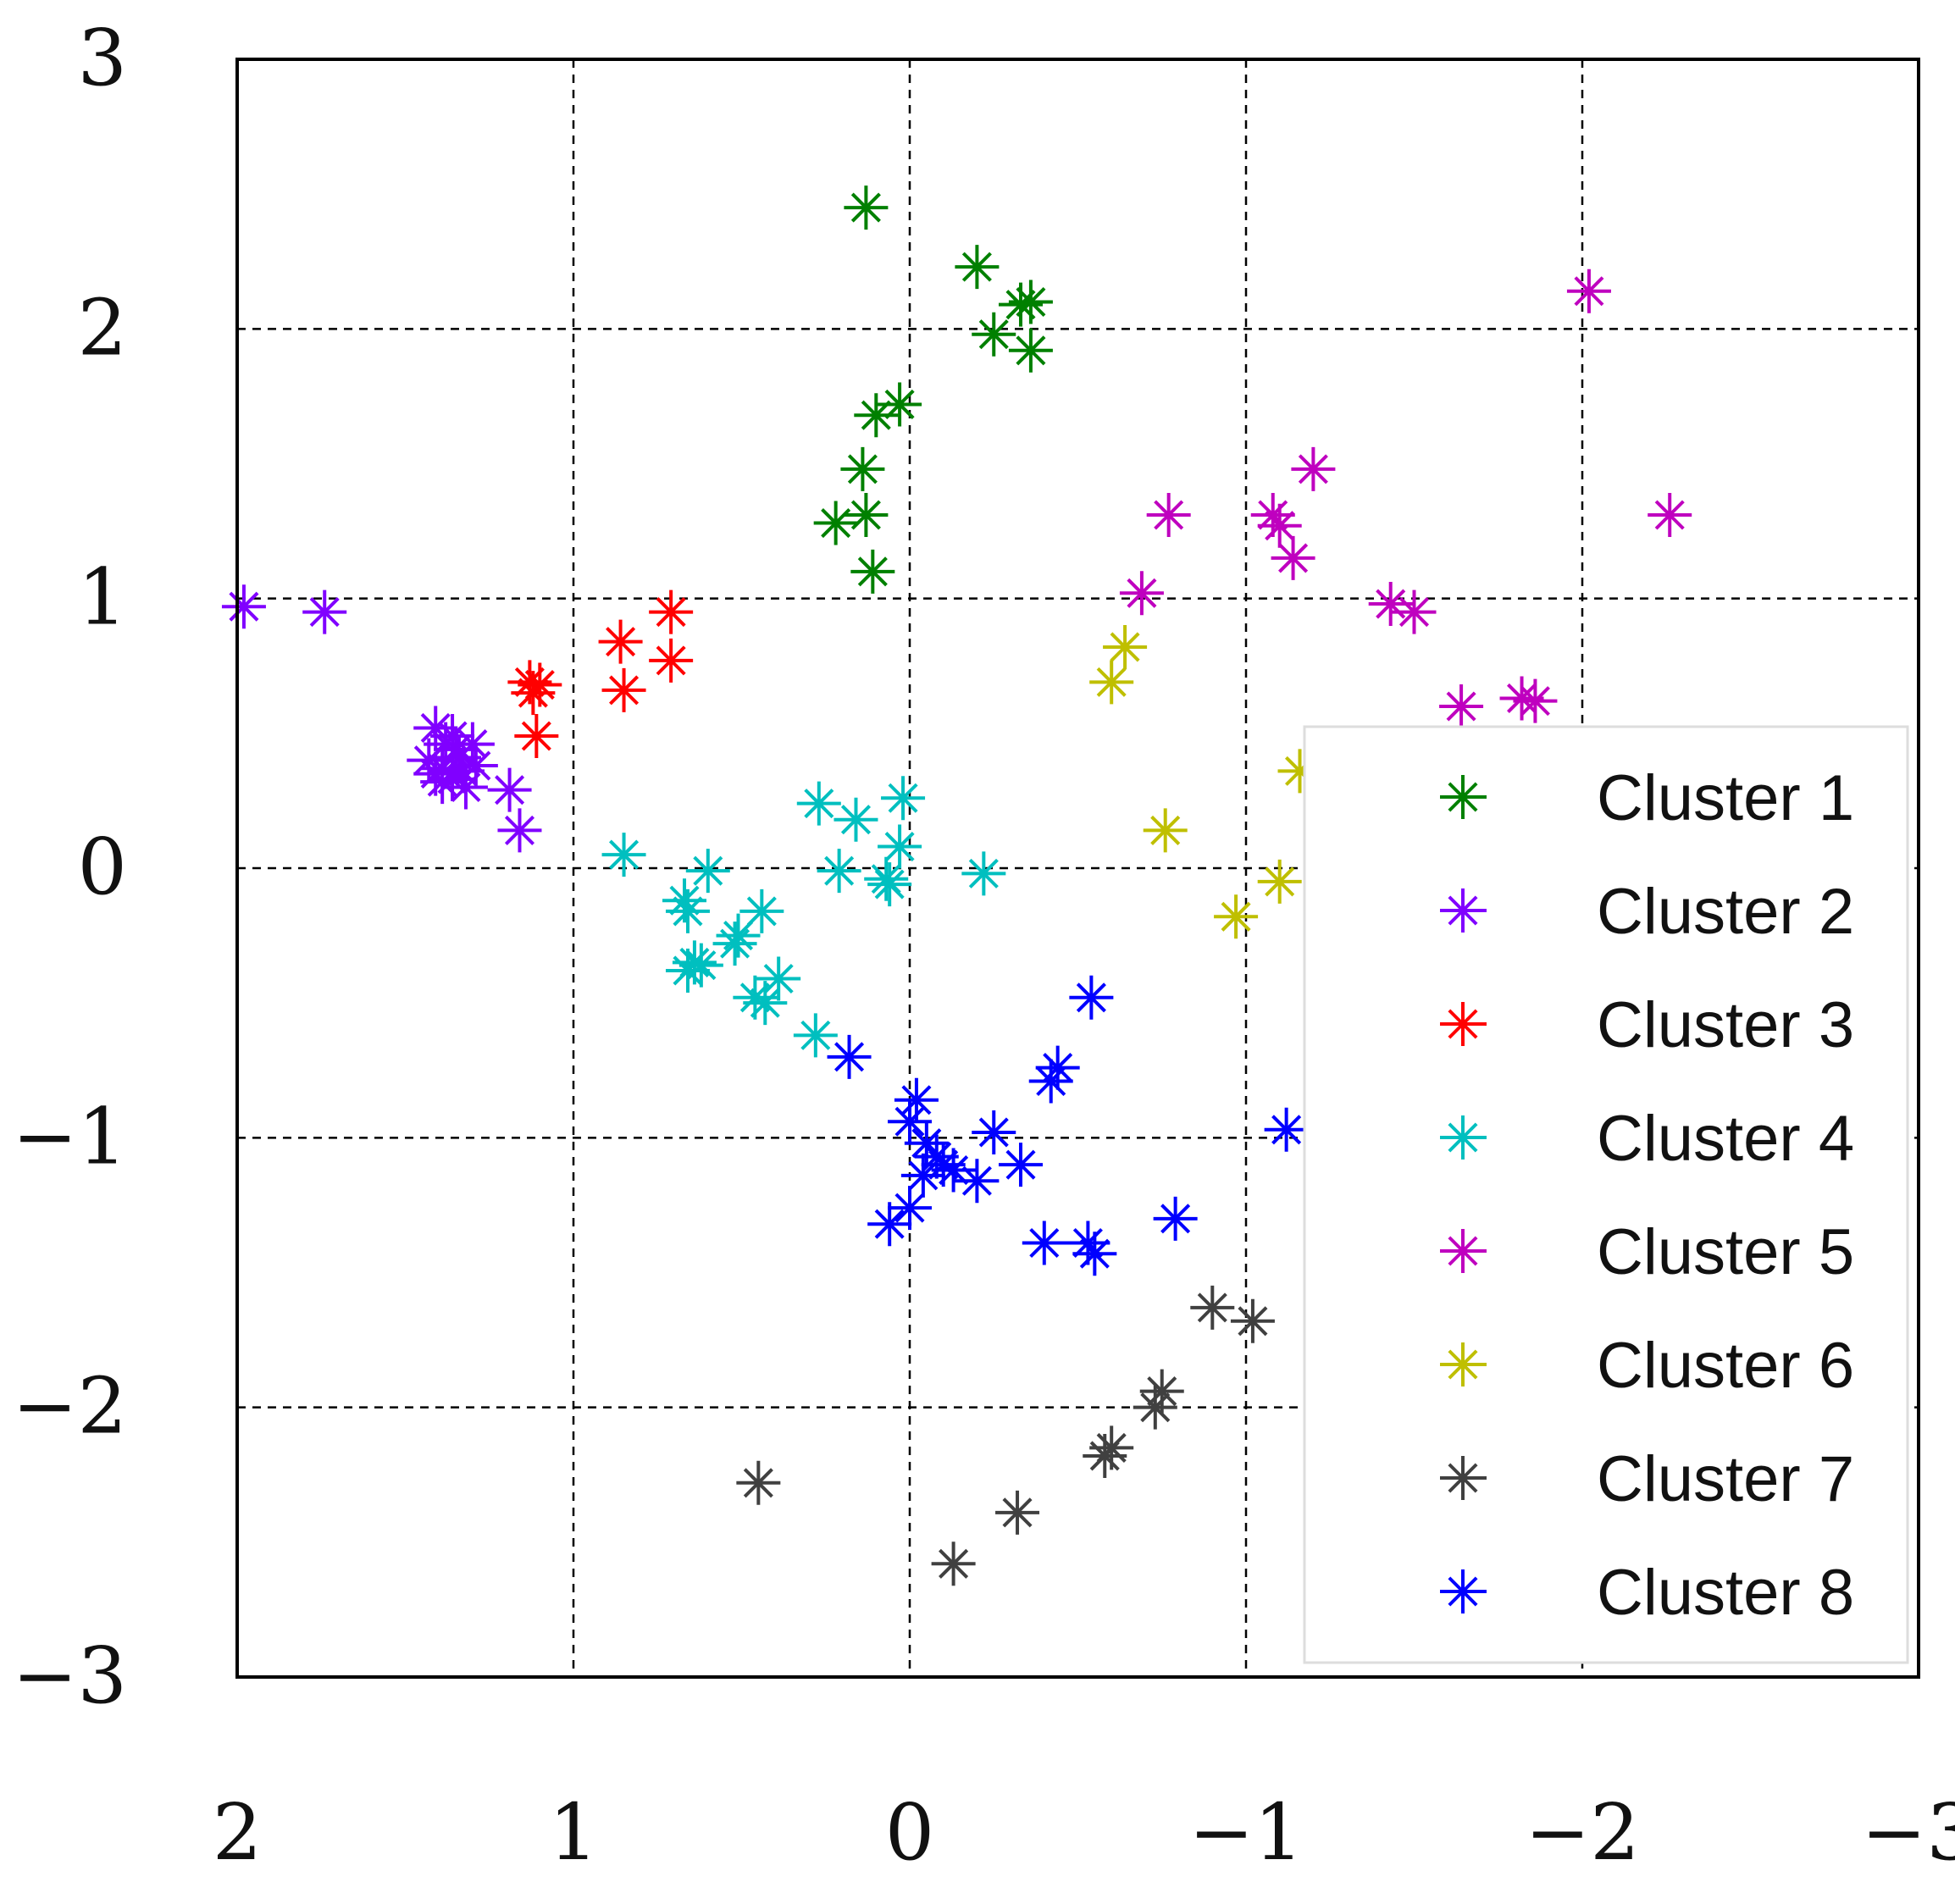 The image size is (1955, 1904). What do you see at coordinates (1647, 1025) in the screenshot?
I see `legend-item-cluster-3: Cluster 3` at bounding box center [1647, 1025].